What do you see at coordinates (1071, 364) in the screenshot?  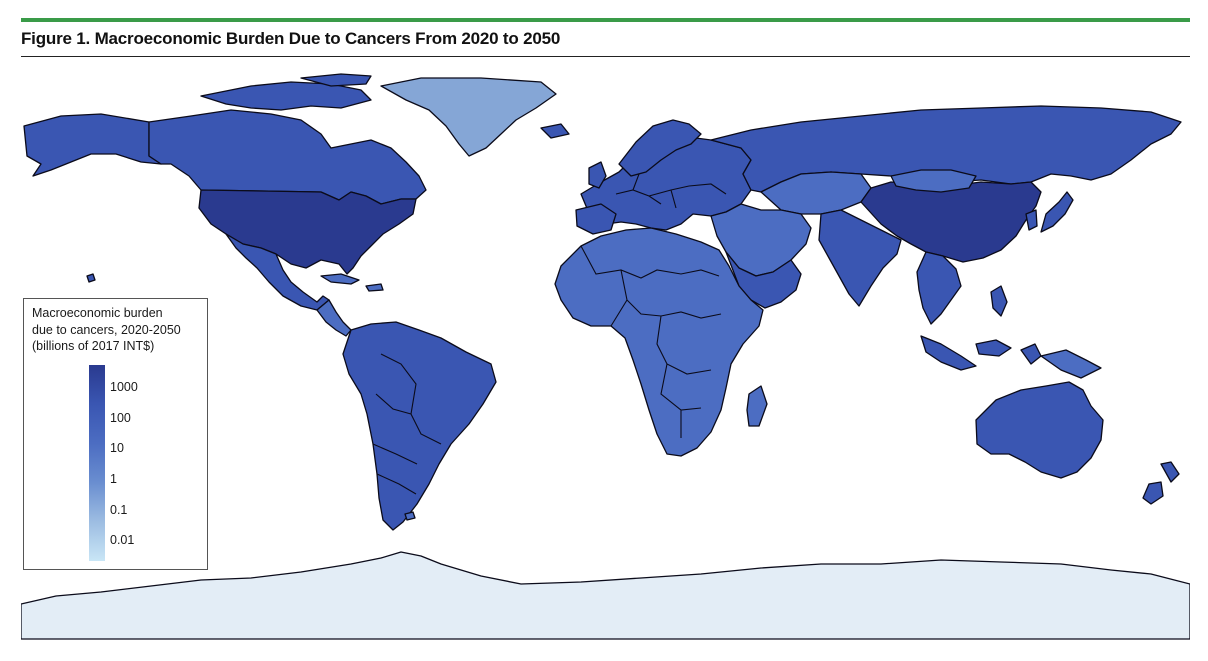 I see `papua-region` at bounding box center [1071, 364].